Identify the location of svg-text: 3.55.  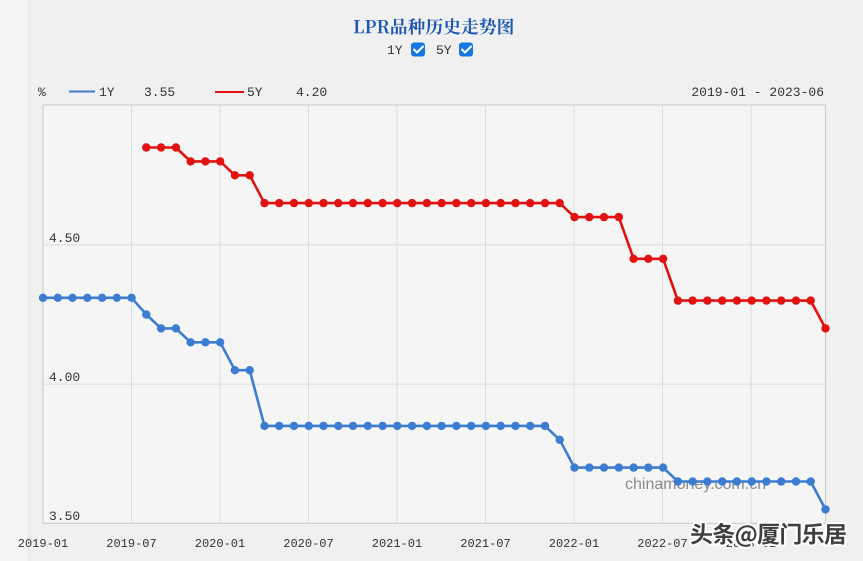
(159, 92).